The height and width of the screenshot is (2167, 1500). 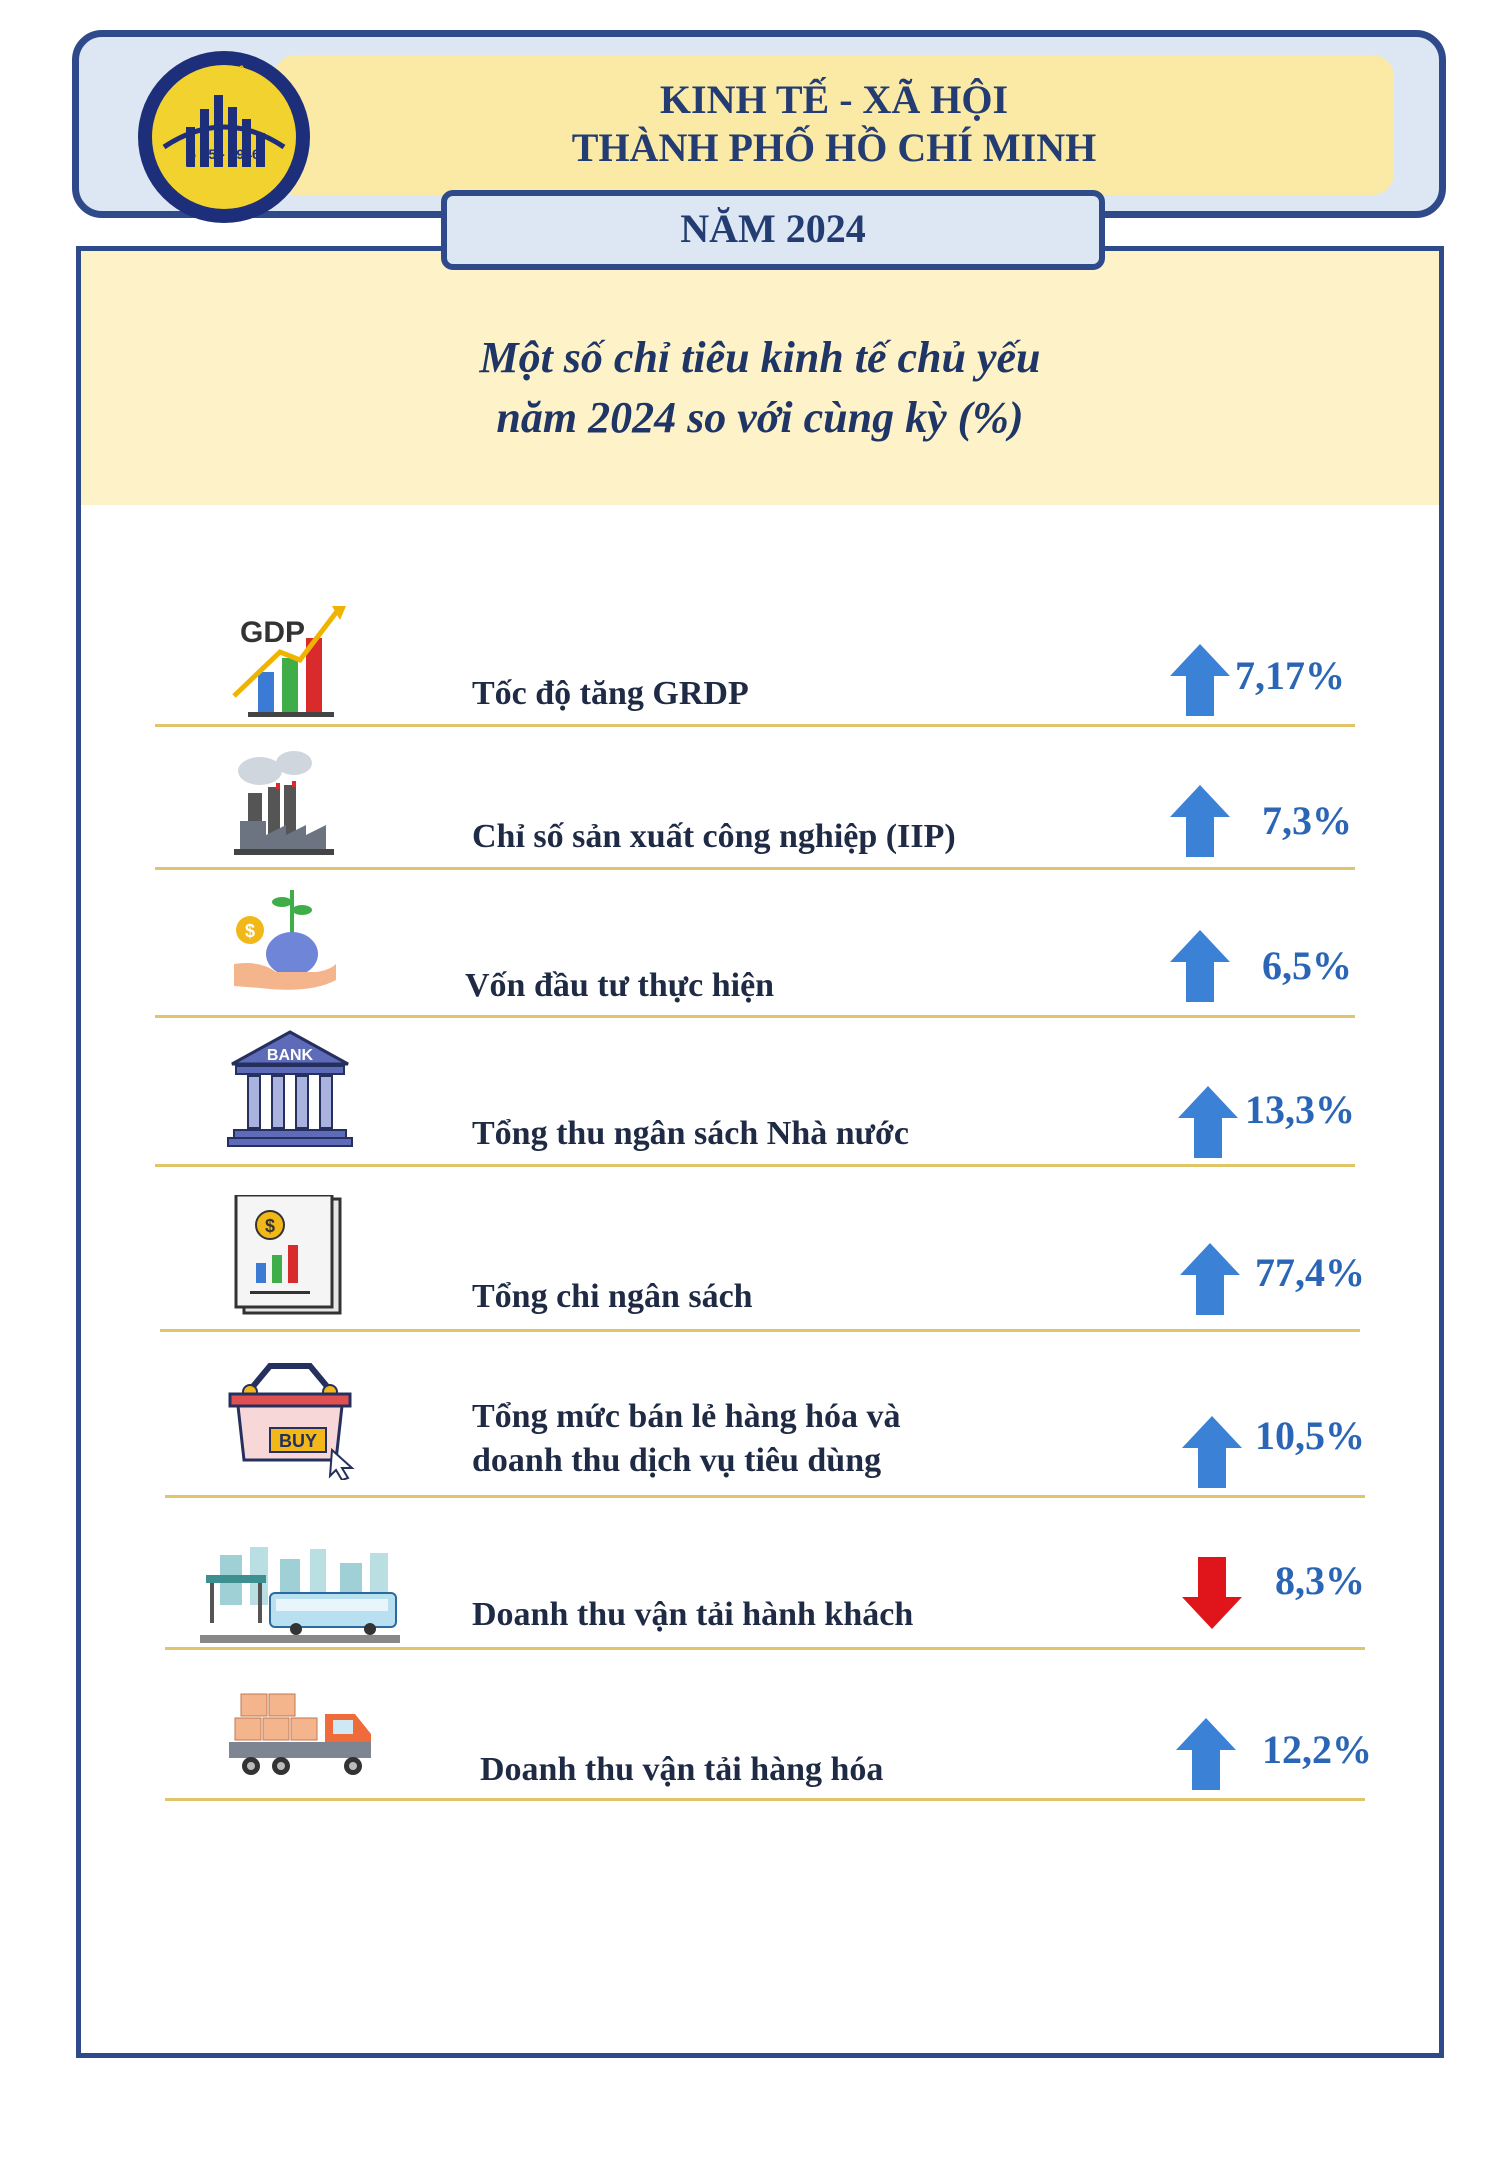 I want to click on investment-hand-icon: $, so click(x=285, y=940).